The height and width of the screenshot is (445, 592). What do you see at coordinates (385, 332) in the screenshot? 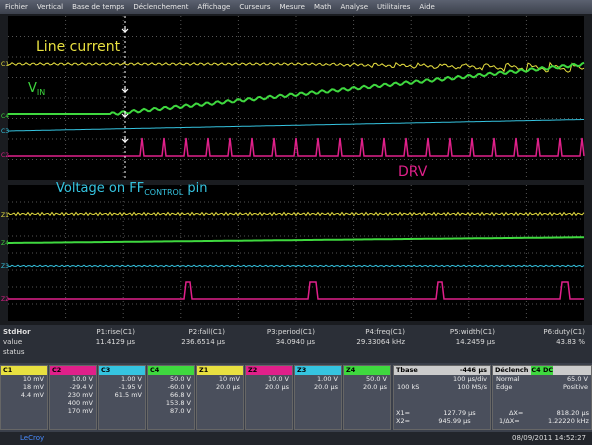
I see `measure-name: P4:freq(C1)` at bounding box center [385, 332].